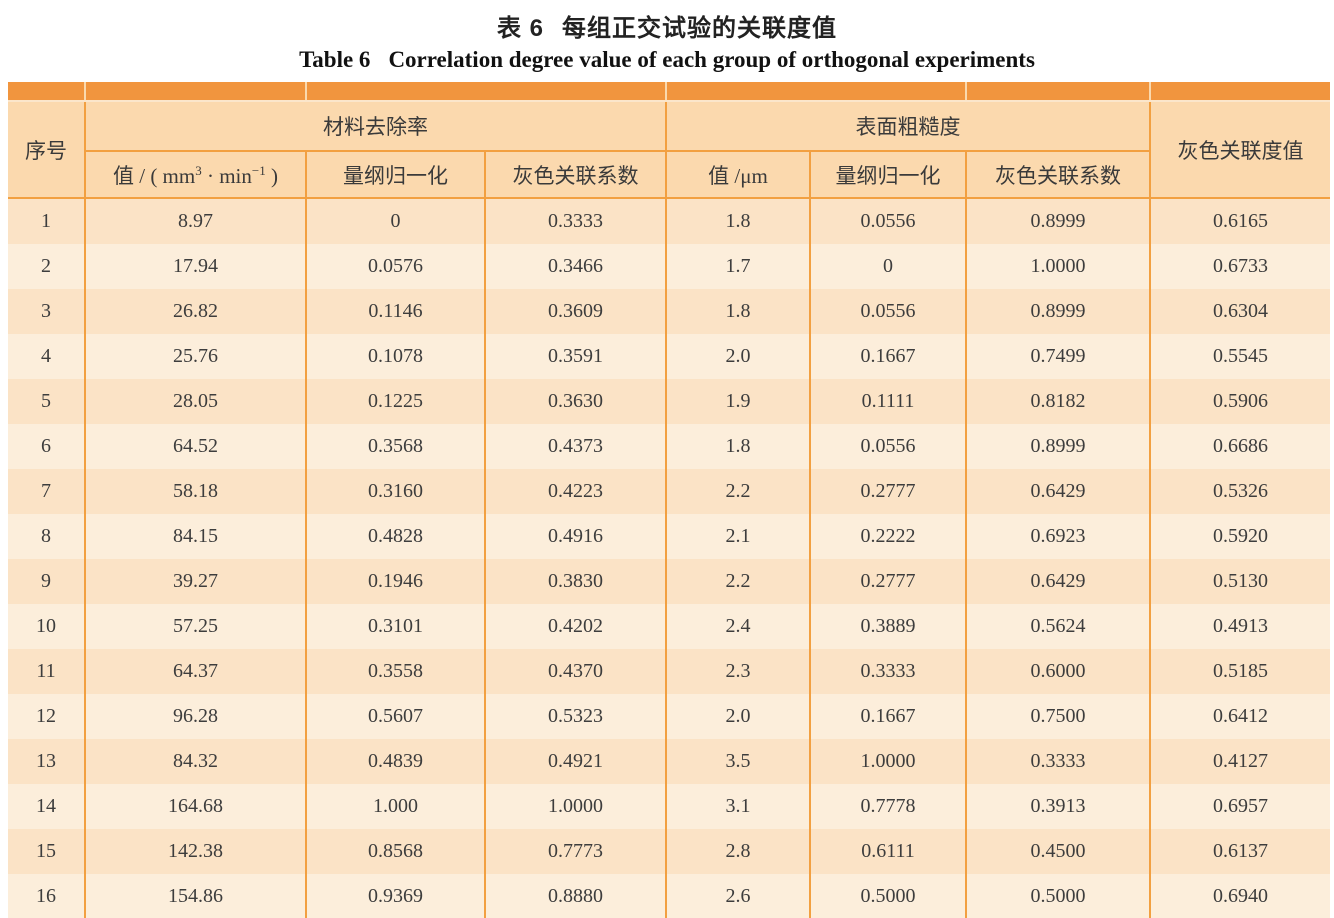  I want to click on column-header-mrr-value: 值 / ( mm3 · min−1 ), so click(196, 175).